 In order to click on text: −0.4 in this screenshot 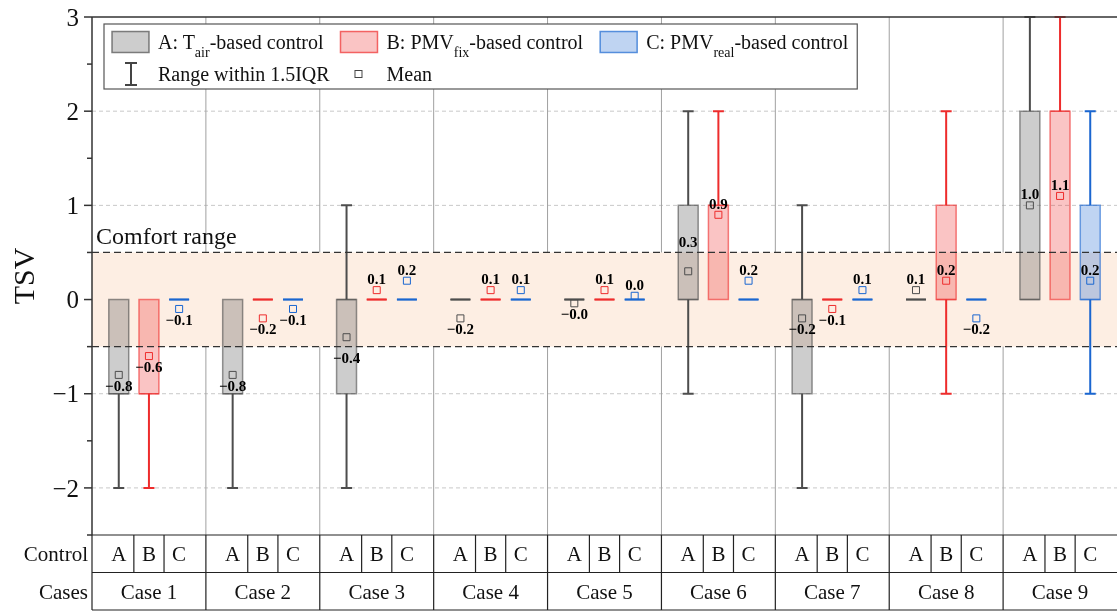, I will do `click(346, 357)`.